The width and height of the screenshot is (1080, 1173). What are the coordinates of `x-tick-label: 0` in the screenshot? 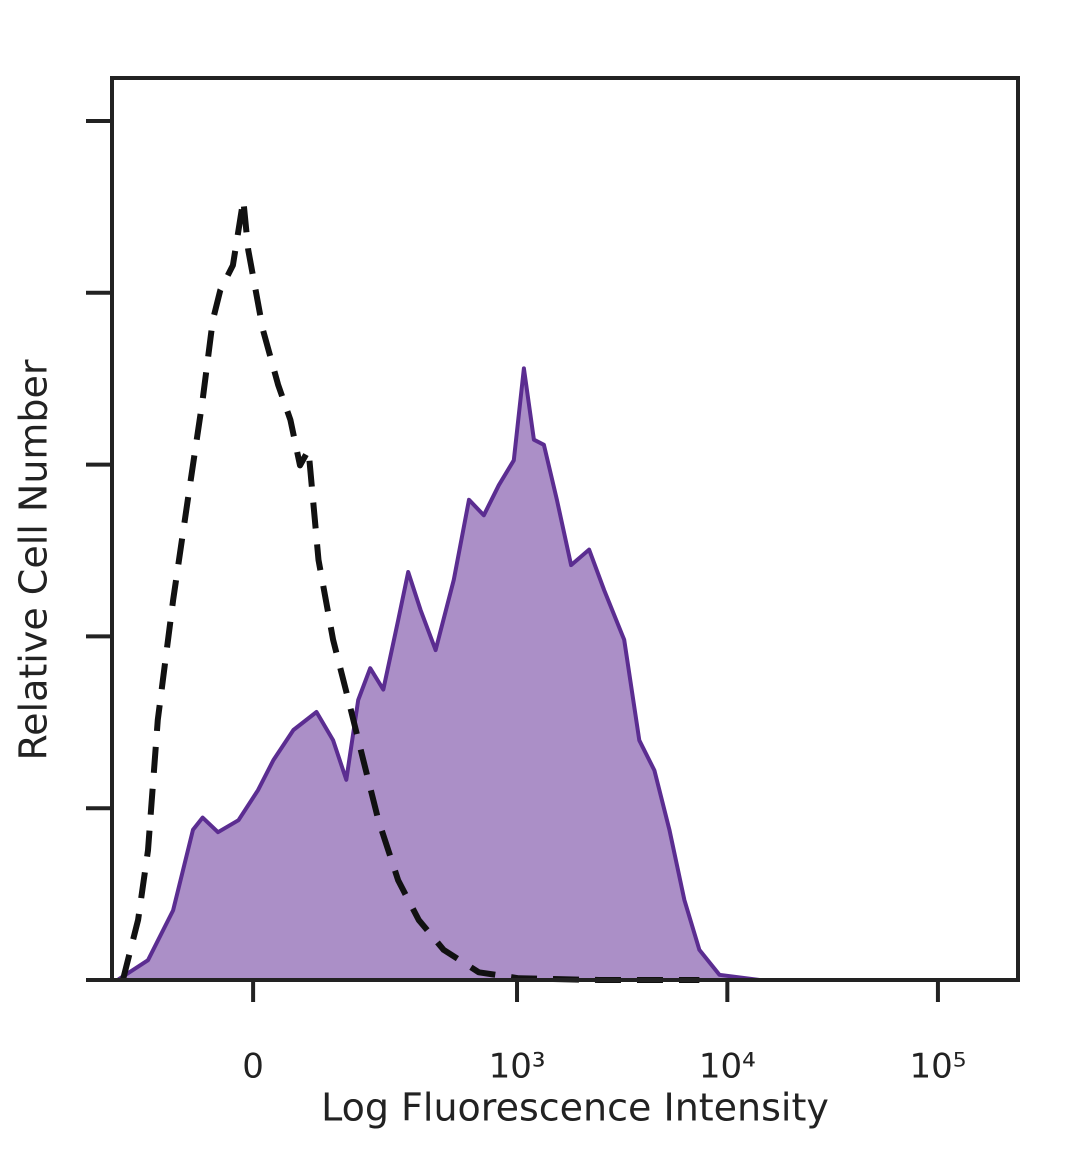 It's located at (253, 1067).